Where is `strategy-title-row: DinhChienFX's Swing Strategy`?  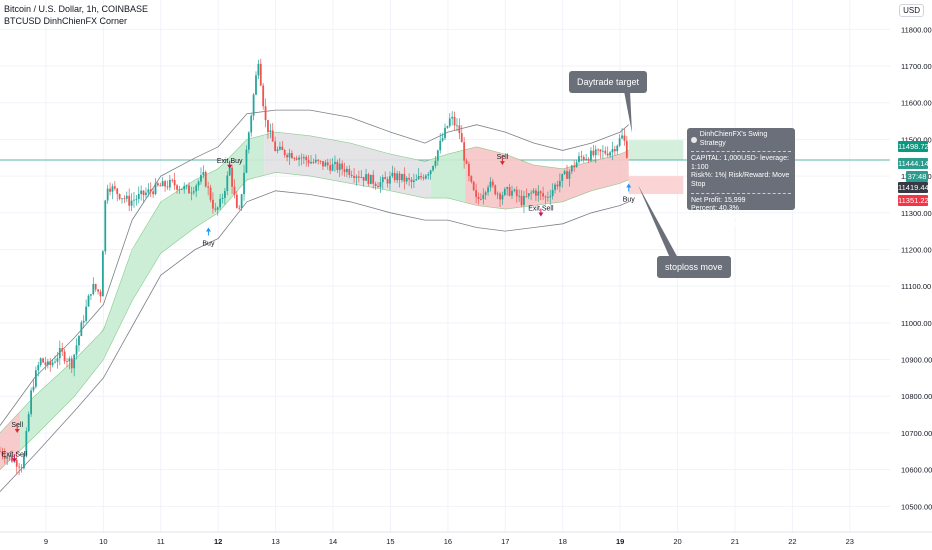 strategy-title-row: DinhChienFX's Swing Strategy is located at coordinates (741, 139).